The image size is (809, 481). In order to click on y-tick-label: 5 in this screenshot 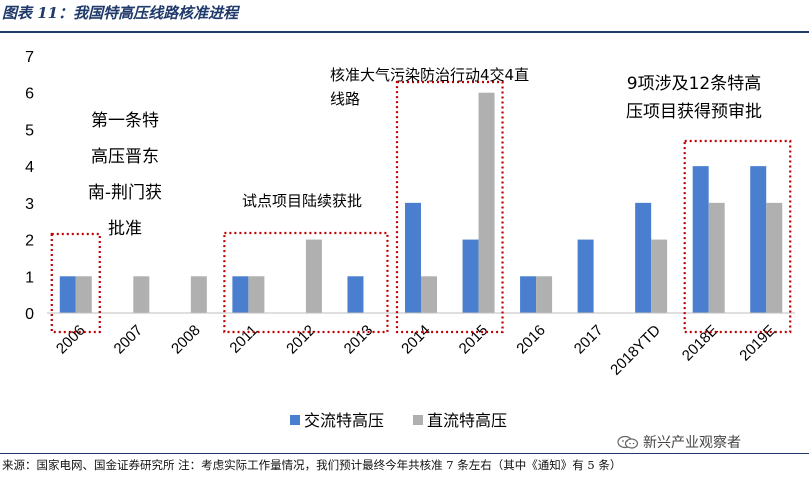, I will do `click(29, 130)`.